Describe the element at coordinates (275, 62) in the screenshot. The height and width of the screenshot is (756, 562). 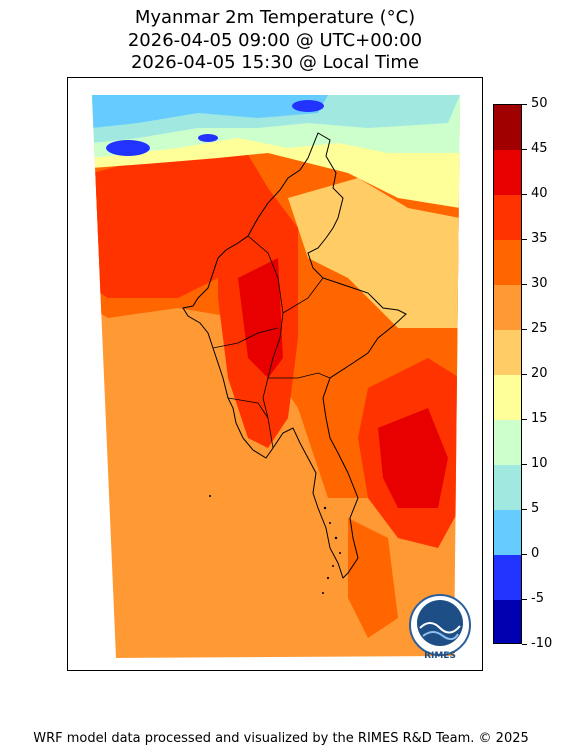
I see `map-title-line-3: 2026-04-05 15:30 @ Local Time` at that location.